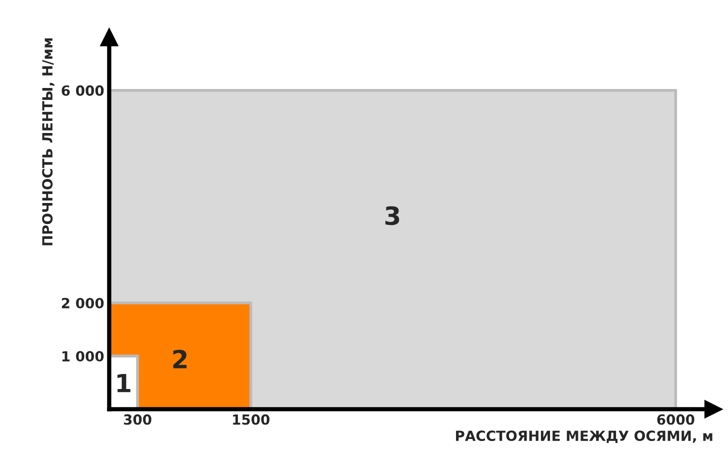 The height and width of the screenshot is (465, 728). Describe the element at coordinates (675, 419) in the screenshot. I see `x-tick-label: 6000` at that location.